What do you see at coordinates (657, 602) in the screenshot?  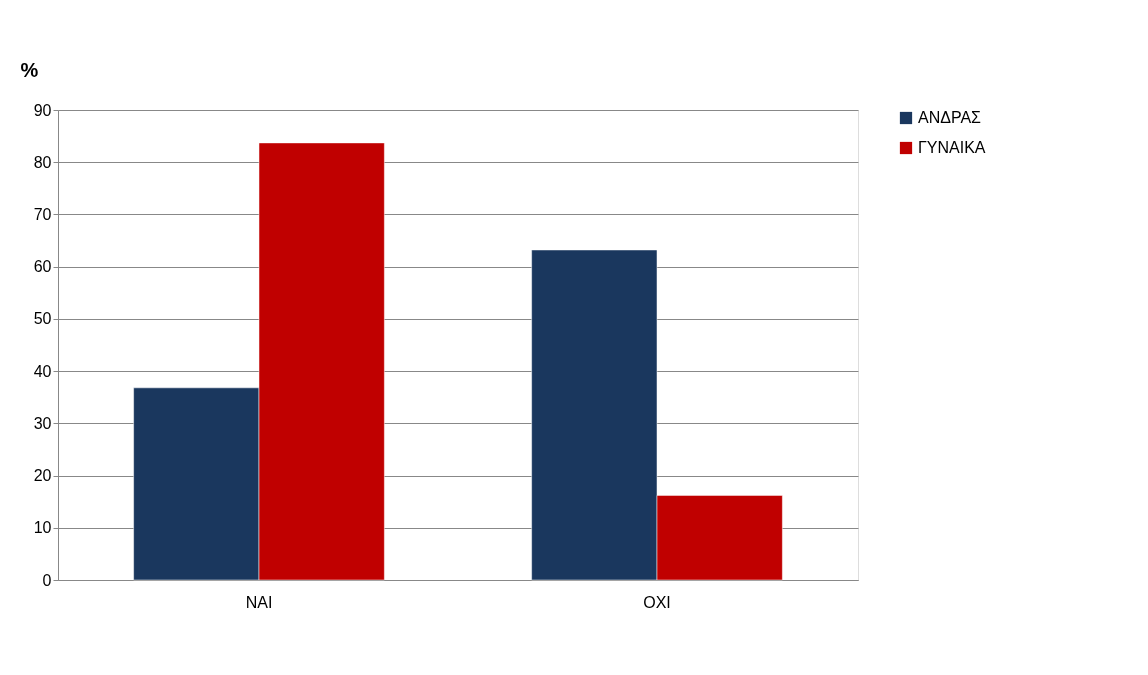 I see `x-tick-label: ΟΧΙ` at bounding box center [657, 602].